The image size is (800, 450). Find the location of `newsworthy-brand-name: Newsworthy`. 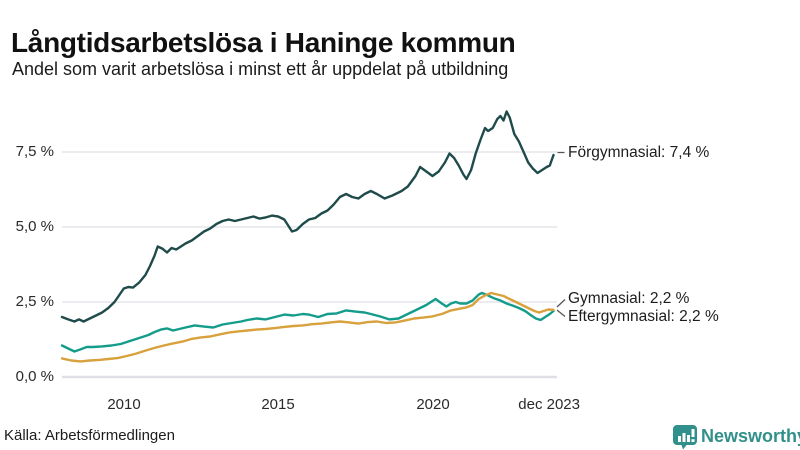

newsworthy-brand-name: Newsworthy is located at coordinates (750, 436).